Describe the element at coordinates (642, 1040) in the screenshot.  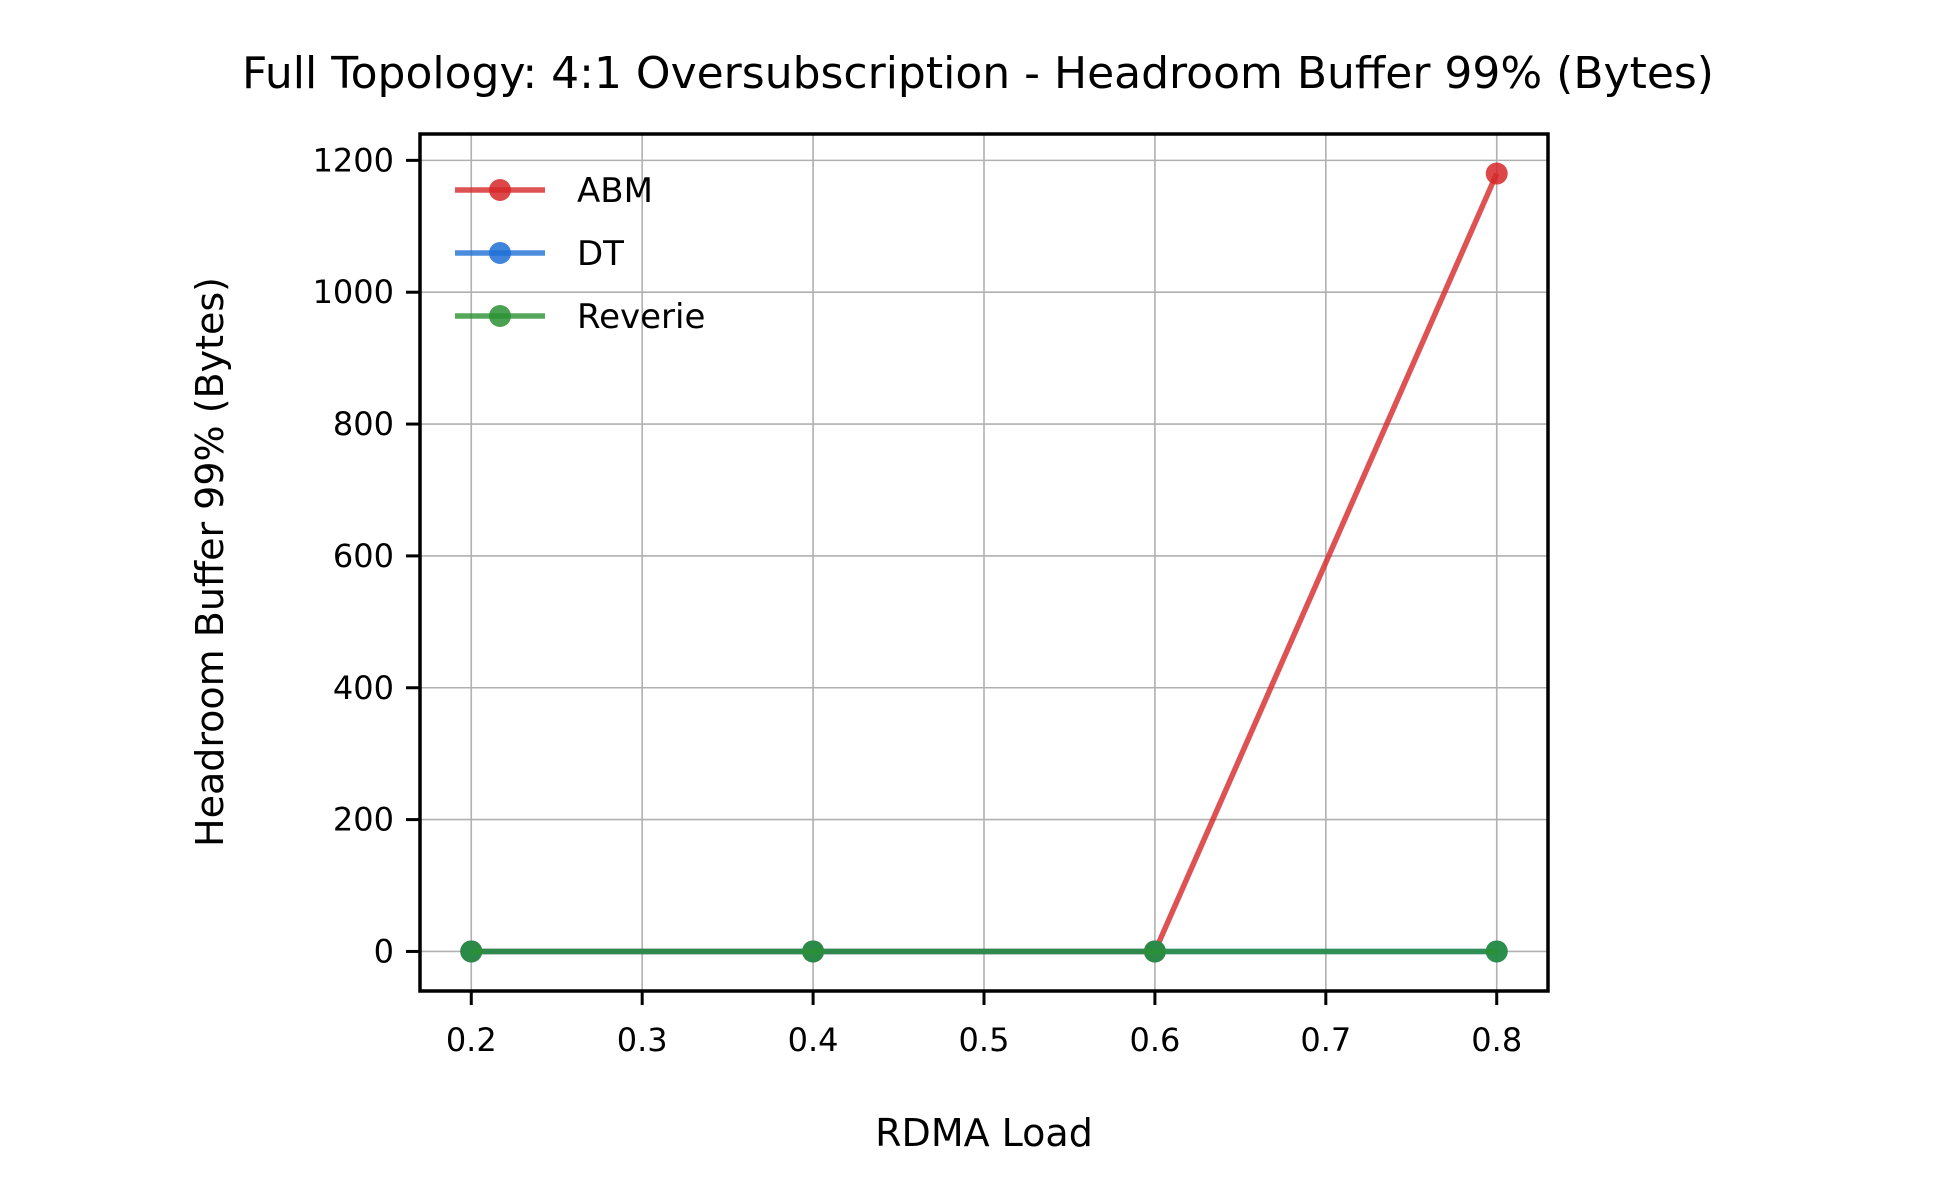
I see `x-tick-label: 0.3` at that location.